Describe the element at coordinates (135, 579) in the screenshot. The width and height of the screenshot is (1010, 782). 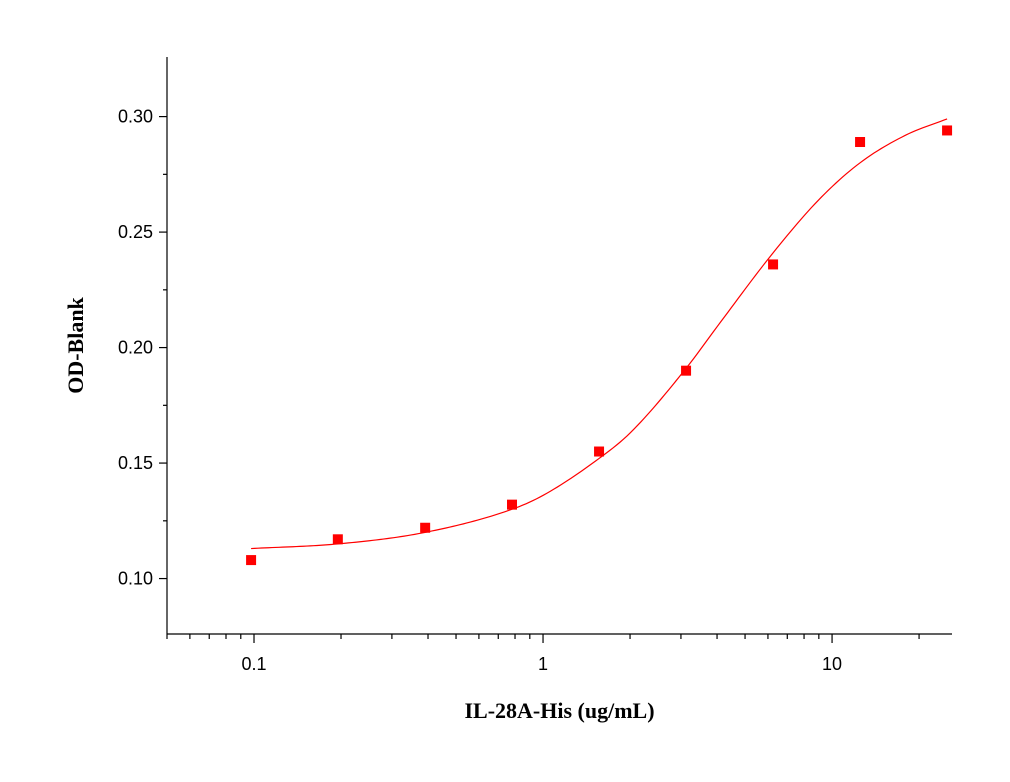
I see `y-tick-label: 0.10` at that location.